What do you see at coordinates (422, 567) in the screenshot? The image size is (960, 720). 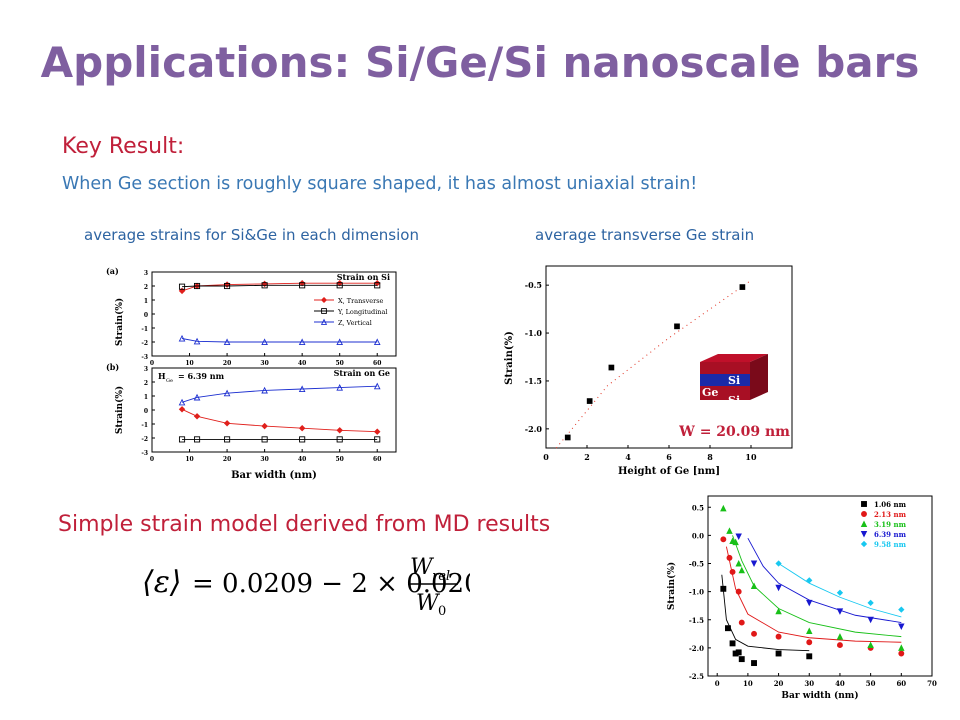 I see `formula-numerator: W` at bounding box center [422, 567].